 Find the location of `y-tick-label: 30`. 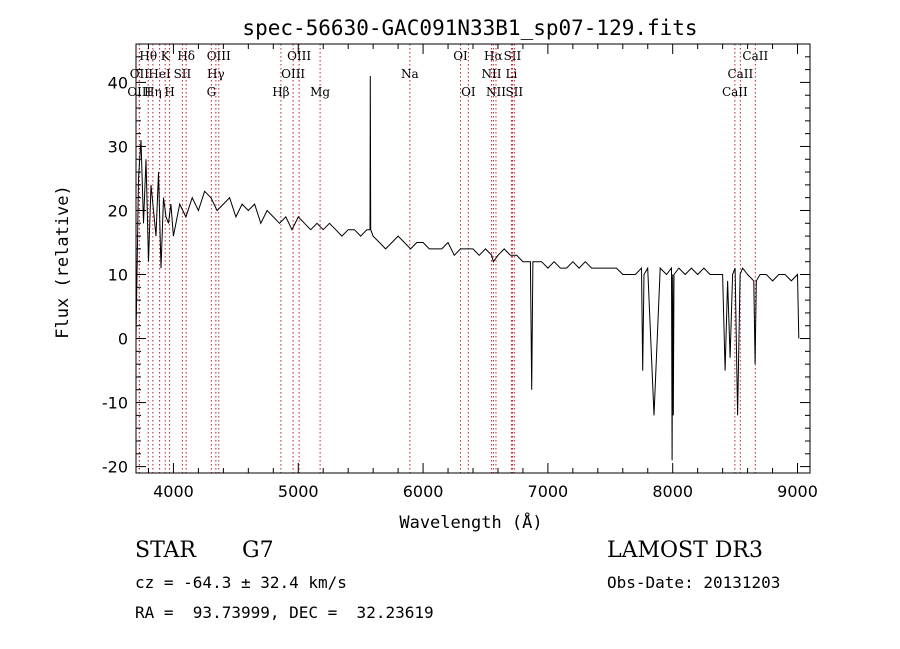

y-tick-label: 30 is located at coordinates (118, 146).